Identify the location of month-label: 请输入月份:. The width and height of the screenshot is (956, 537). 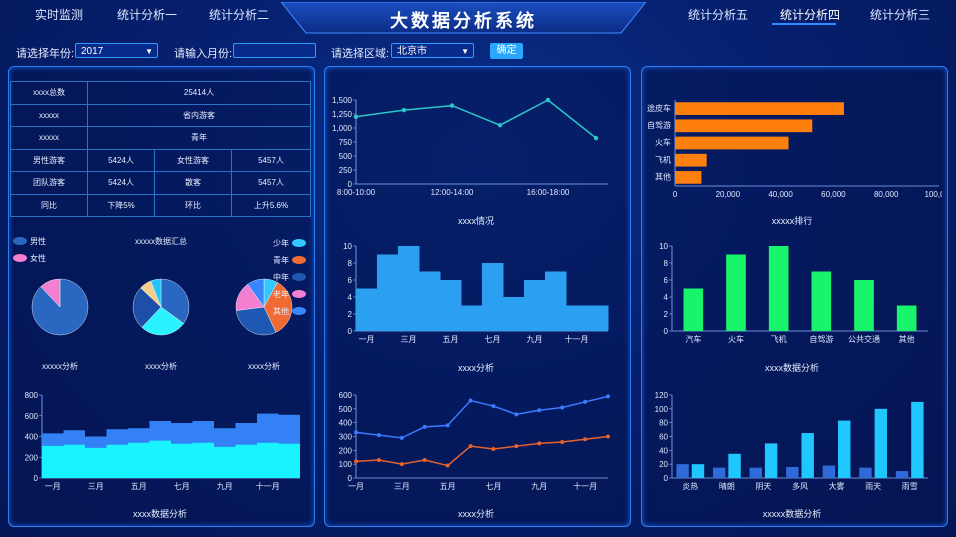
(203, 54).